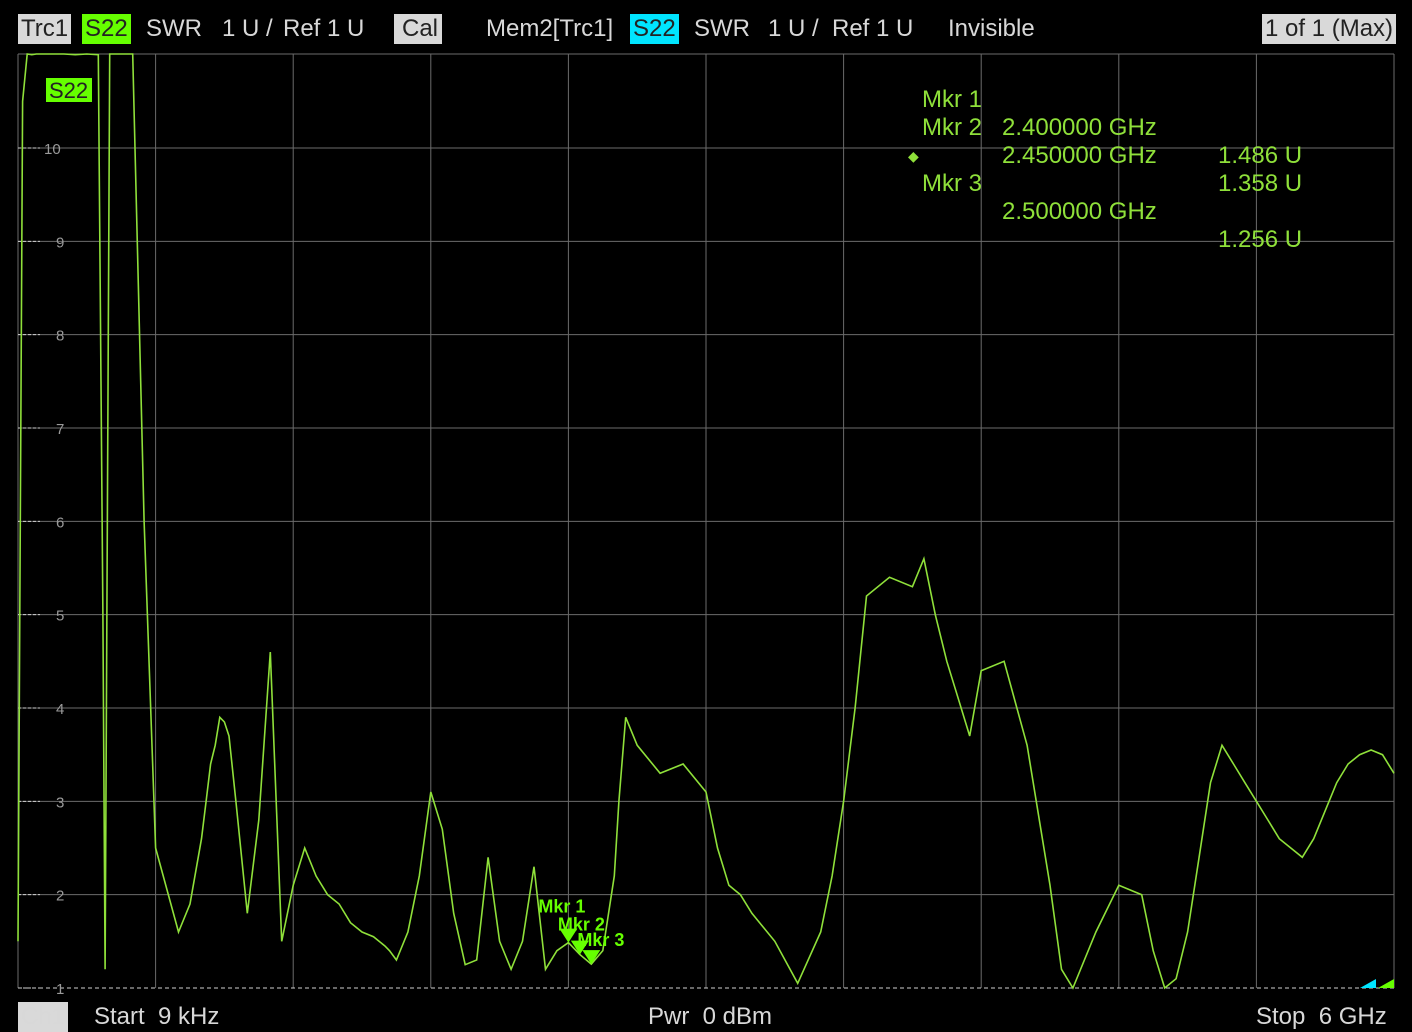 The height and width of the screenshot is (1032, 1412). What do you see at coordinates (1260, 183) in the screenshot?
I see `mkr2-value: 1.358 U` at bounding box center [1260, 183].